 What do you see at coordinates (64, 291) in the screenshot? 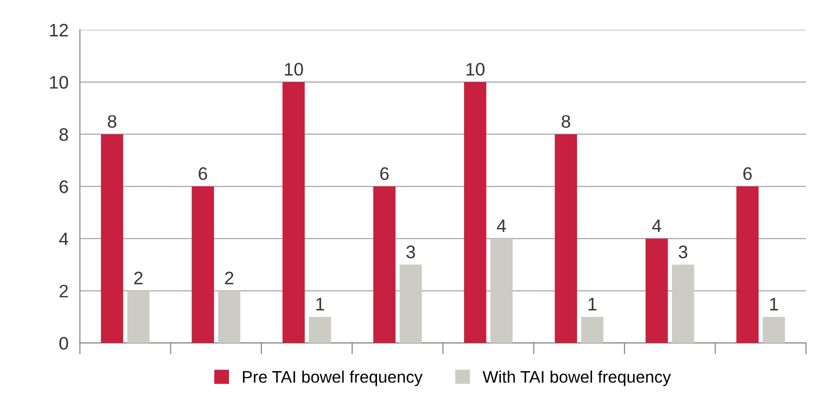
I see `y-tick-label: 2` at bounding box center [64, 291].